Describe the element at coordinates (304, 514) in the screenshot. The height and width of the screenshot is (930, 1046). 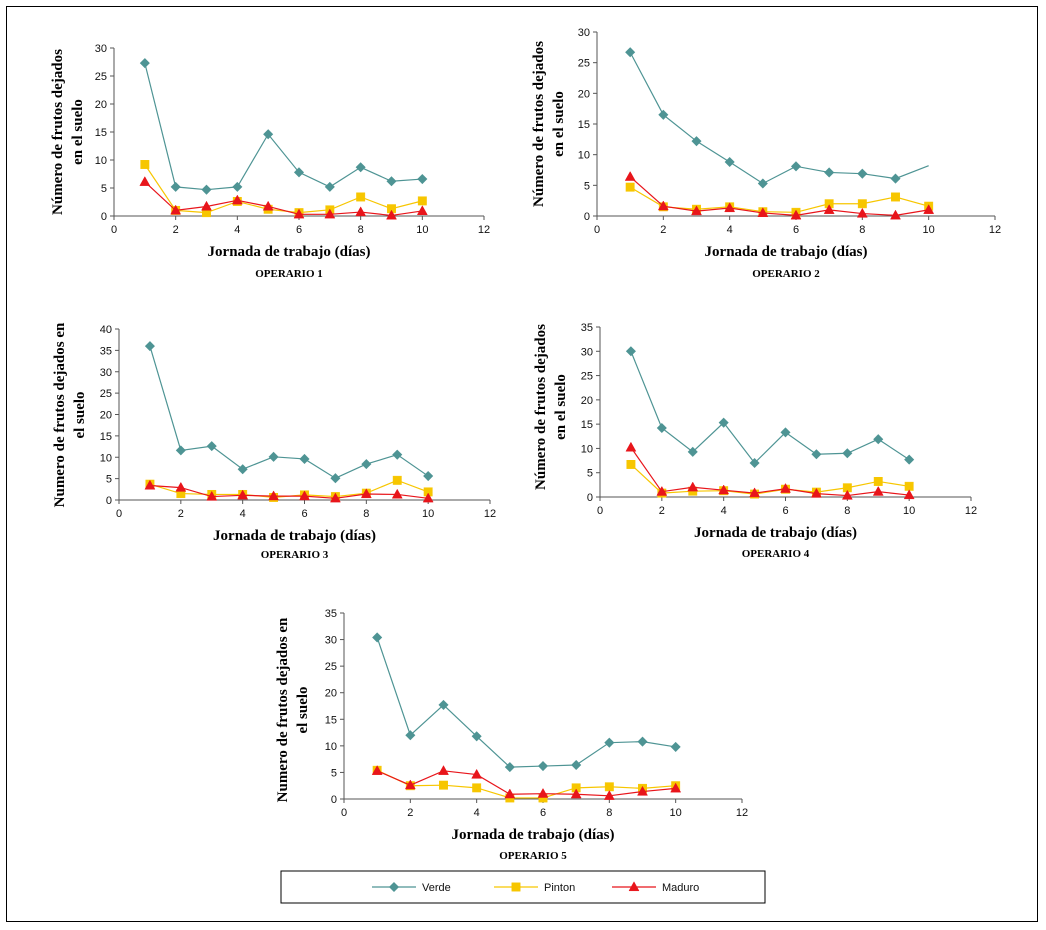
I see `x-tick-label: 6` at that location.